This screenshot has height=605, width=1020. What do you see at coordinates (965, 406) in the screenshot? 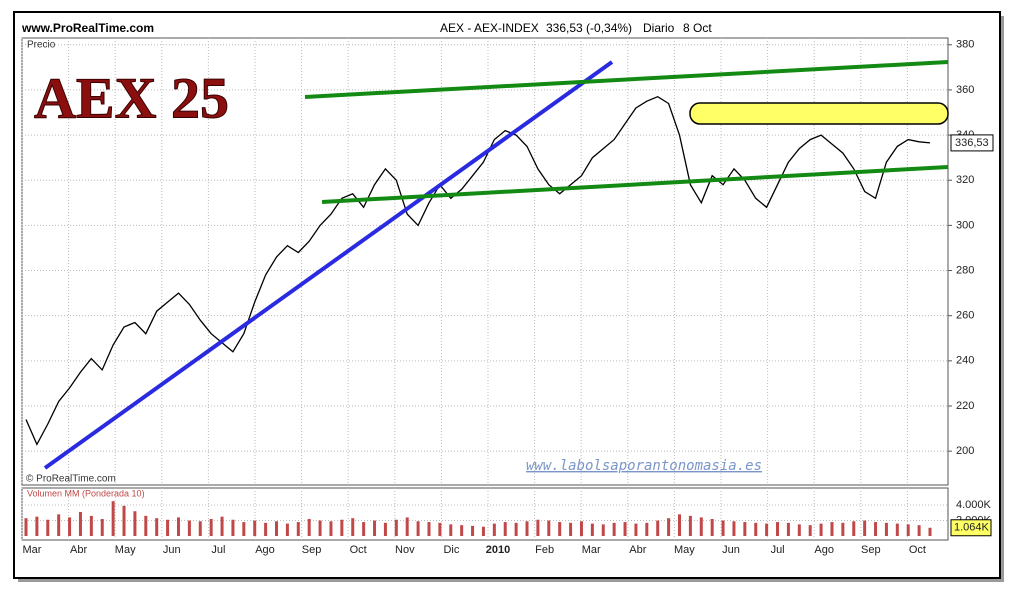
I see `y-tick-label: 220` at bounding box center [965, 406].